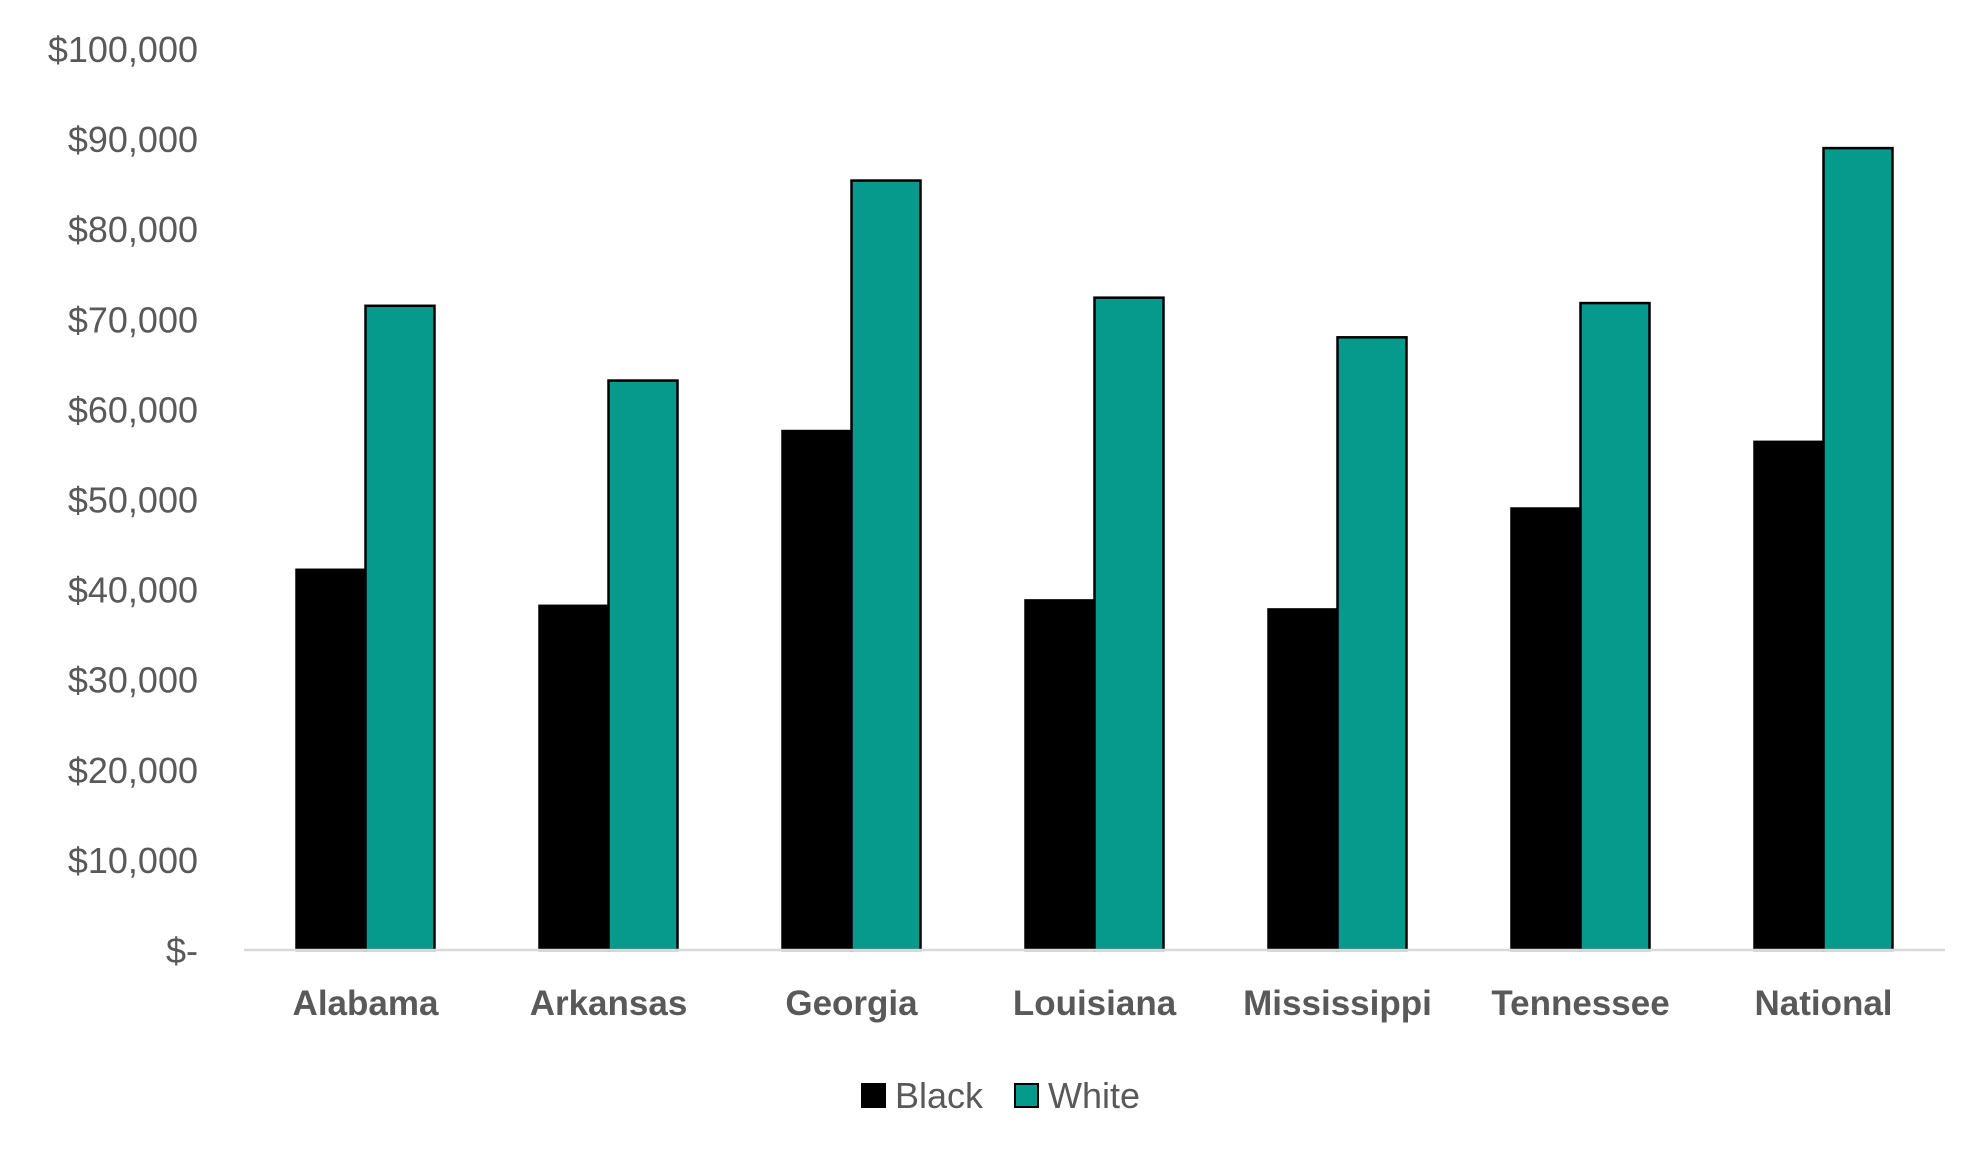 Image resolution: width=1980 pixels, height=1160 pixels. I want to click on y-tick-label: $-, so click(182, 950).